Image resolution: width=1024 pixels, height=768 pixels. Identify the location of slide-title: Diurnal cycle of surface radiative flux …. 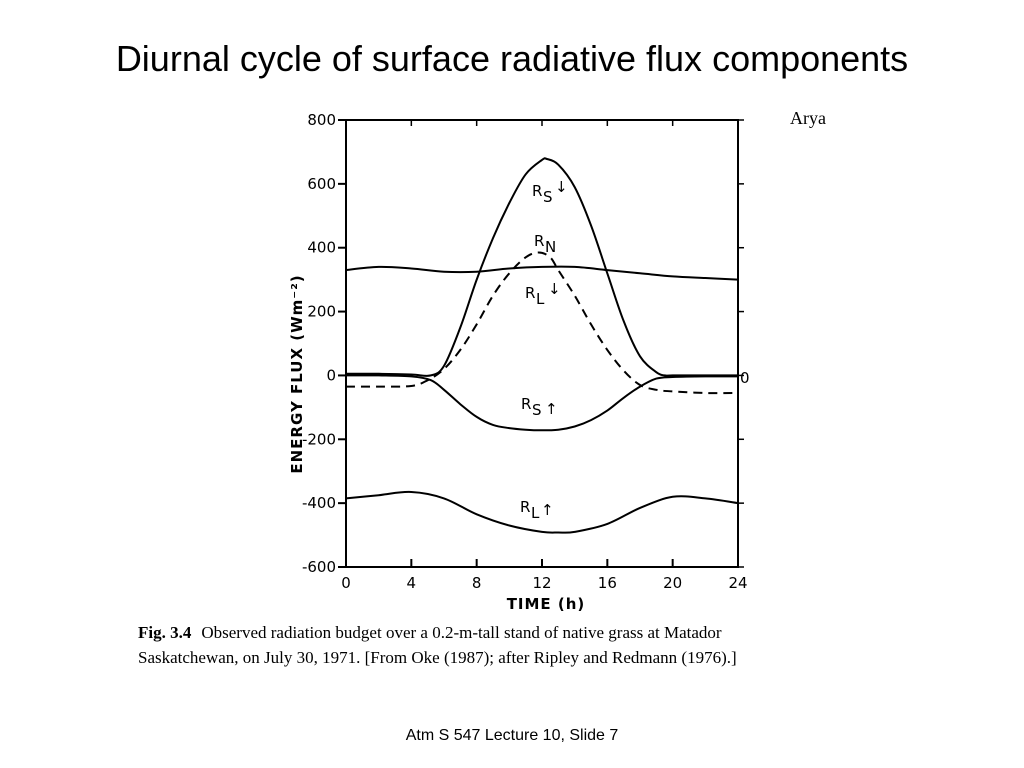
(512, 58).